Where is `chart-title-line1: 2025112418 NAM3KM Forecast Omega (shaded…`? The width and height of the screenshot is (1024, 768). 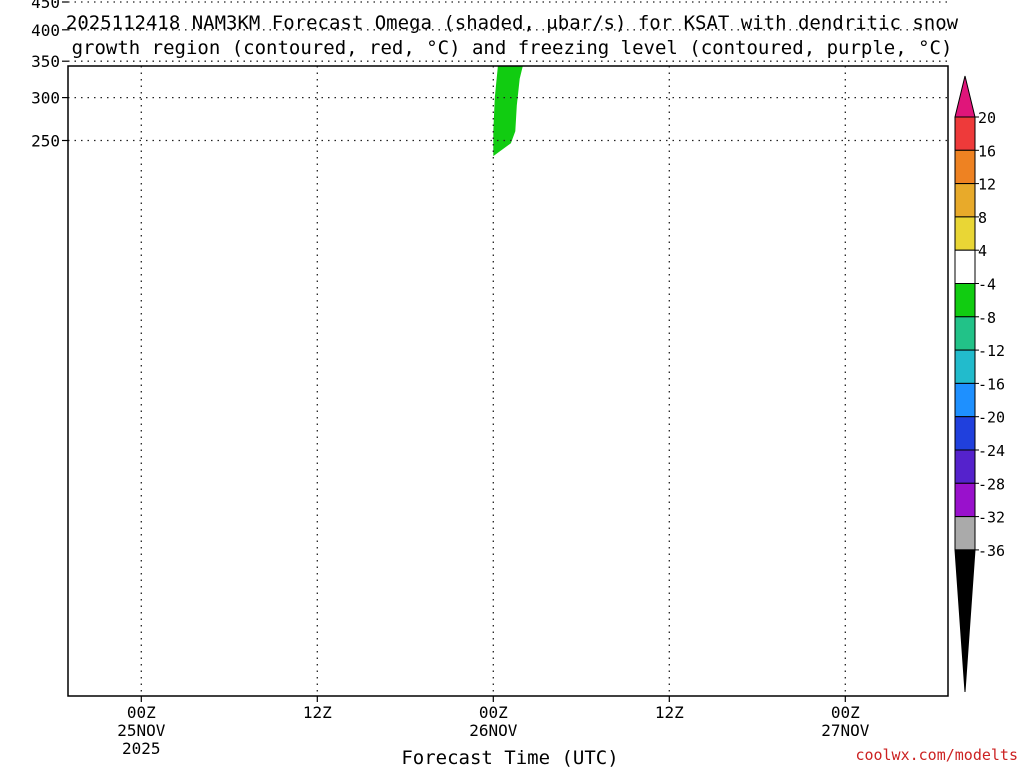
chart-title-line1: 2025112418 NAM3KM Forecast Omega (shaded… is located at coordinates (512, 23).